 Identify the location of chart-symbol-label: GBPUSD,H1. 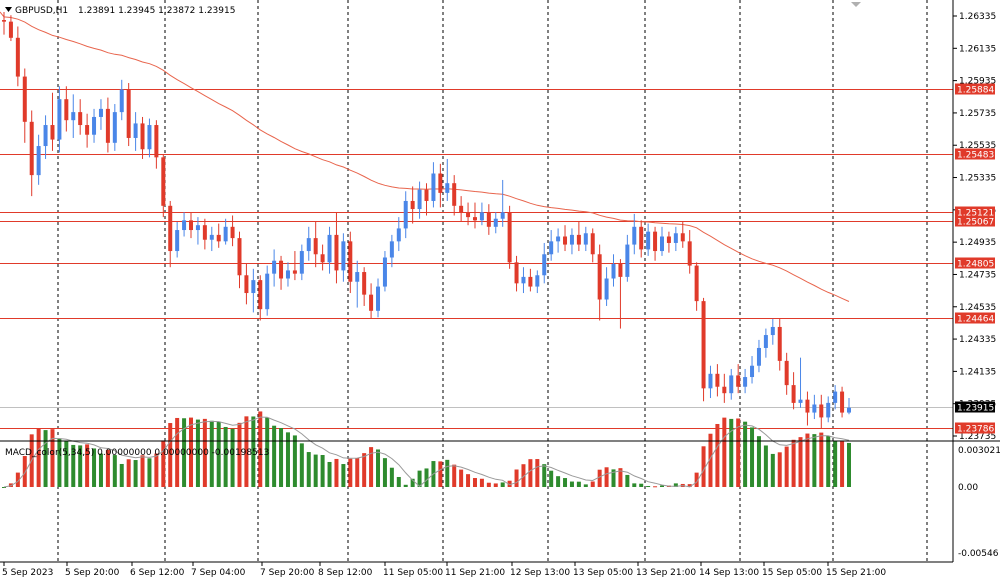
(41, 11).